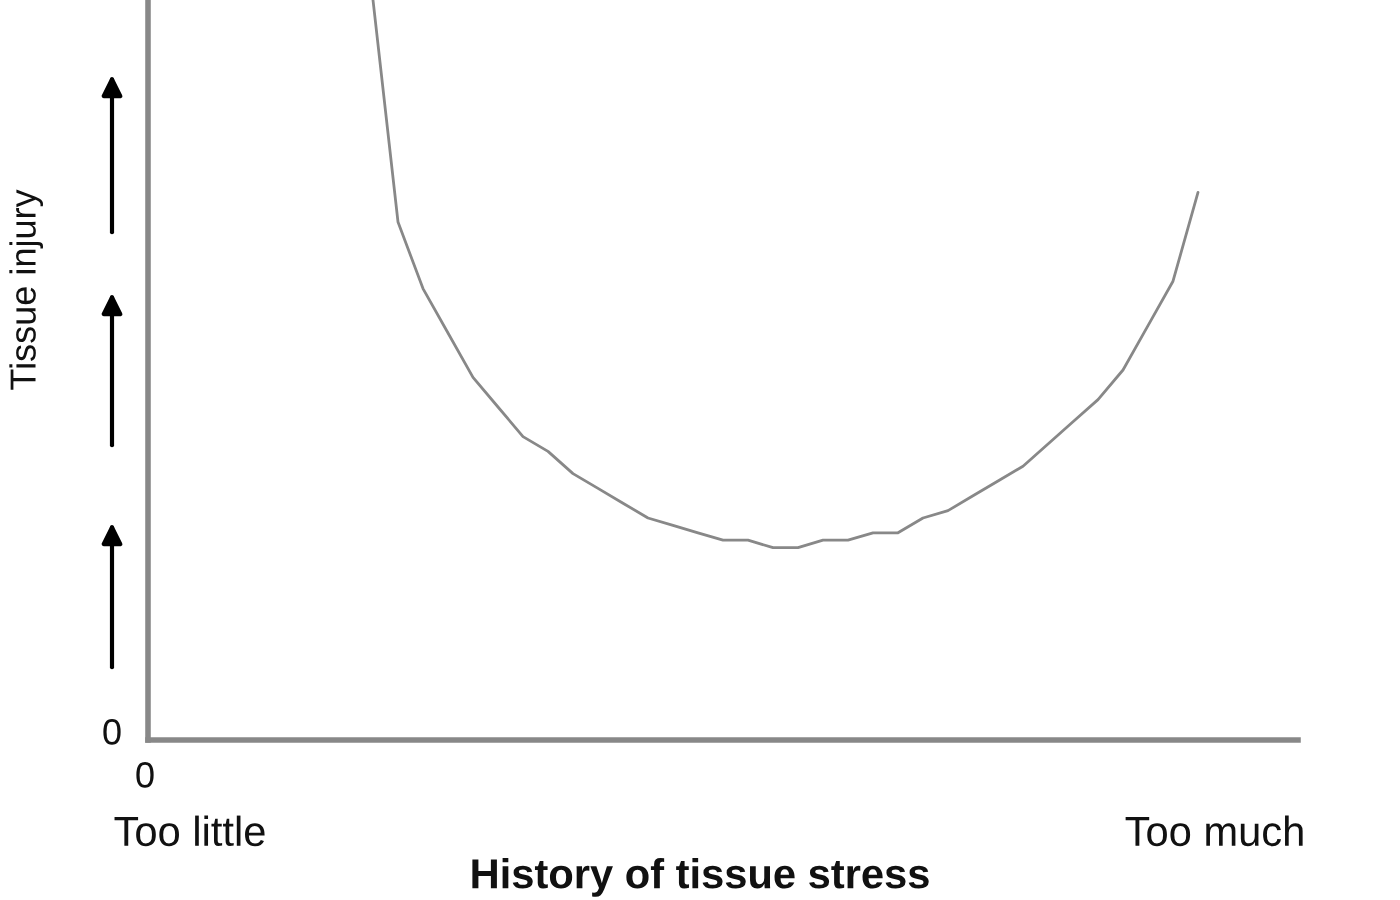 This screenshot has width=1400, height=900. I want to click on text: Too little, so click(189, 831).